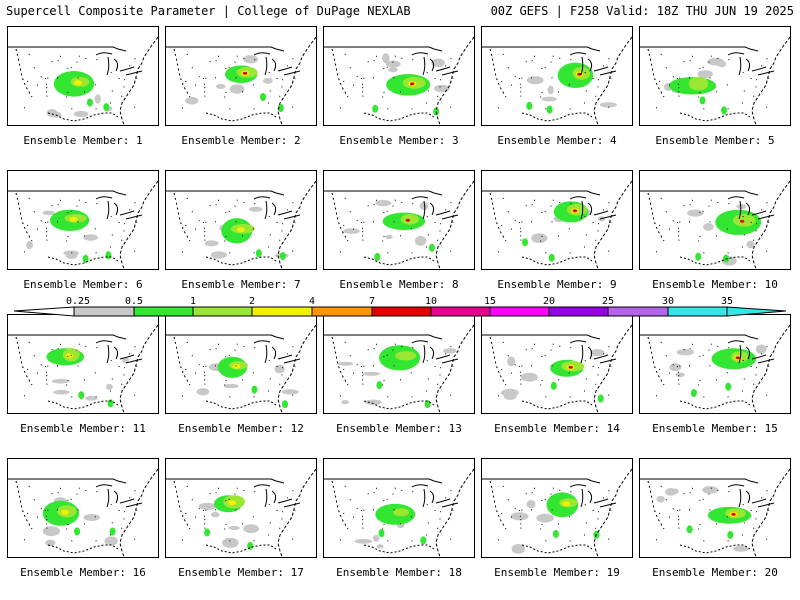 Image resolution: width=800 pixels, height=600 pixels. Describe the element at coordinates (490, 301) in the screenshot. I see `colorbar-tick-label: 15` at that location.